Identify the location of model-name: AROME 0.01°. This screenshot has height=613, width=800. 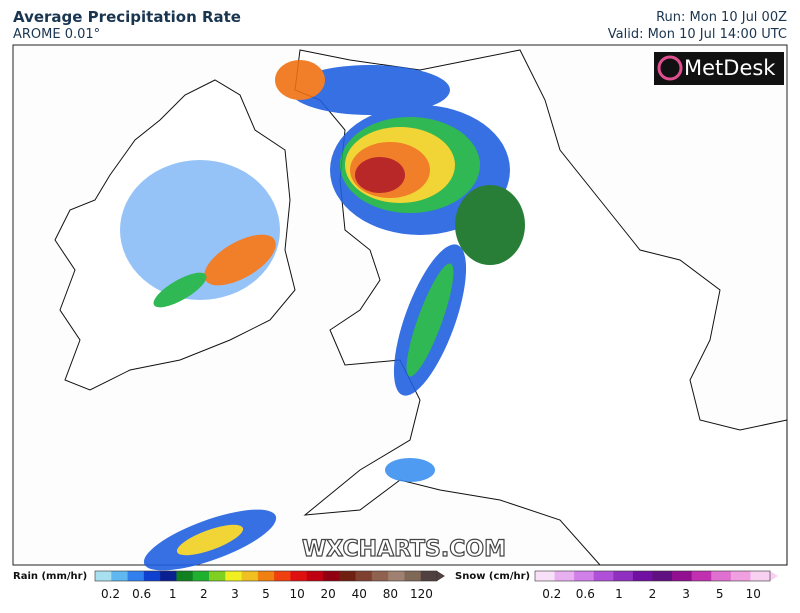
(57, 34).